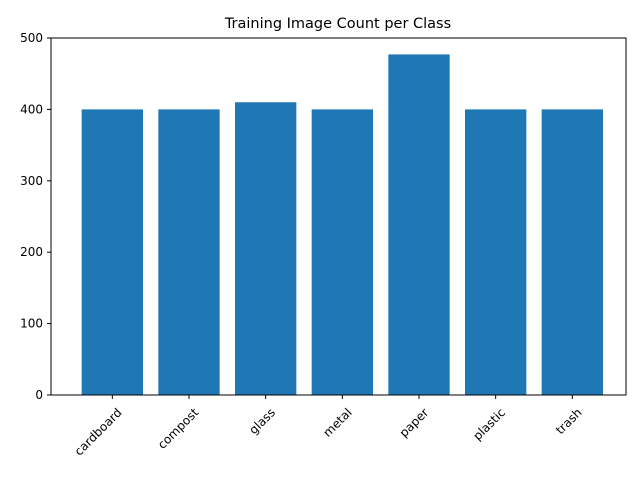 Image resolution: width=640 pixels, height=480 pixels. Describe the element at coordinates (337, 24) in the screenshot. I see `chart-title: Training Image Count per Class` at that location.